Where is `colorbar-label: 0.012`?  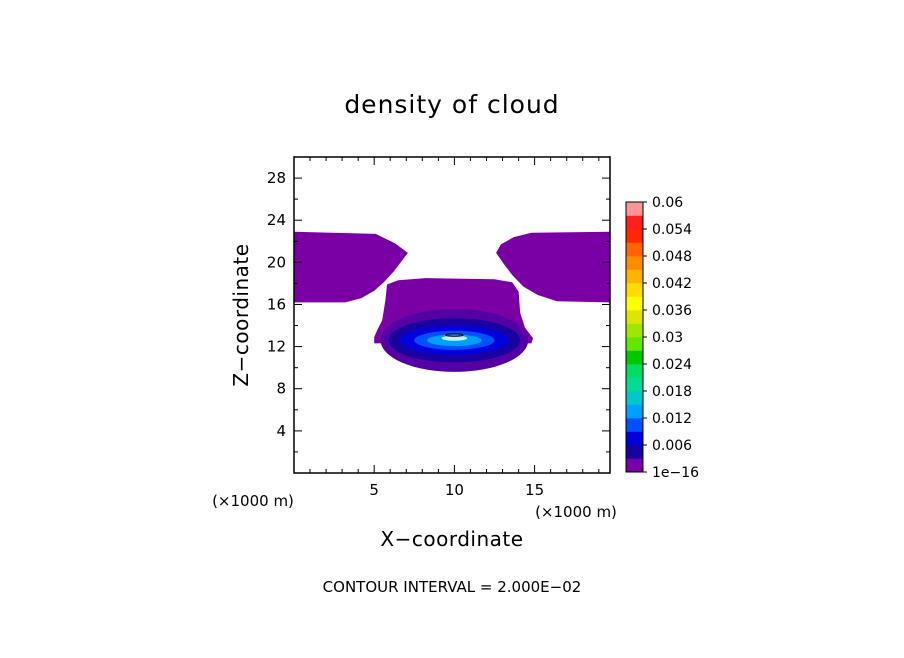 colorbar-label: 0.012 is located at coordinates (672, 419).